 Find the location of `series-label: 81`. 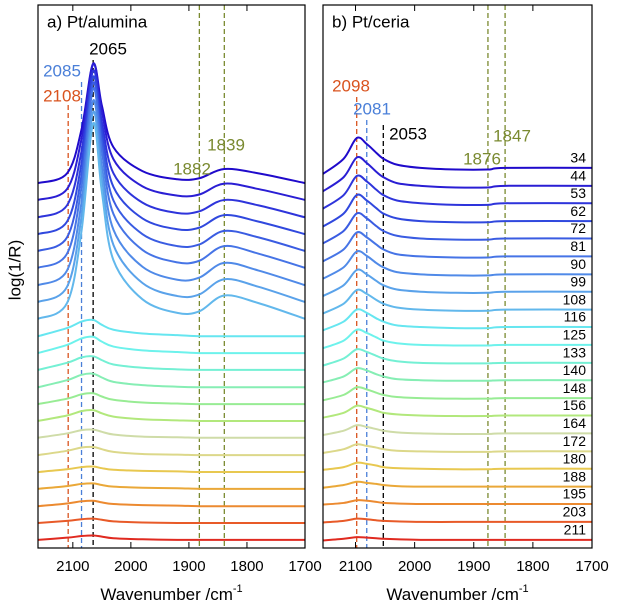

series-label: 81 is located at coordinates (578, 246).